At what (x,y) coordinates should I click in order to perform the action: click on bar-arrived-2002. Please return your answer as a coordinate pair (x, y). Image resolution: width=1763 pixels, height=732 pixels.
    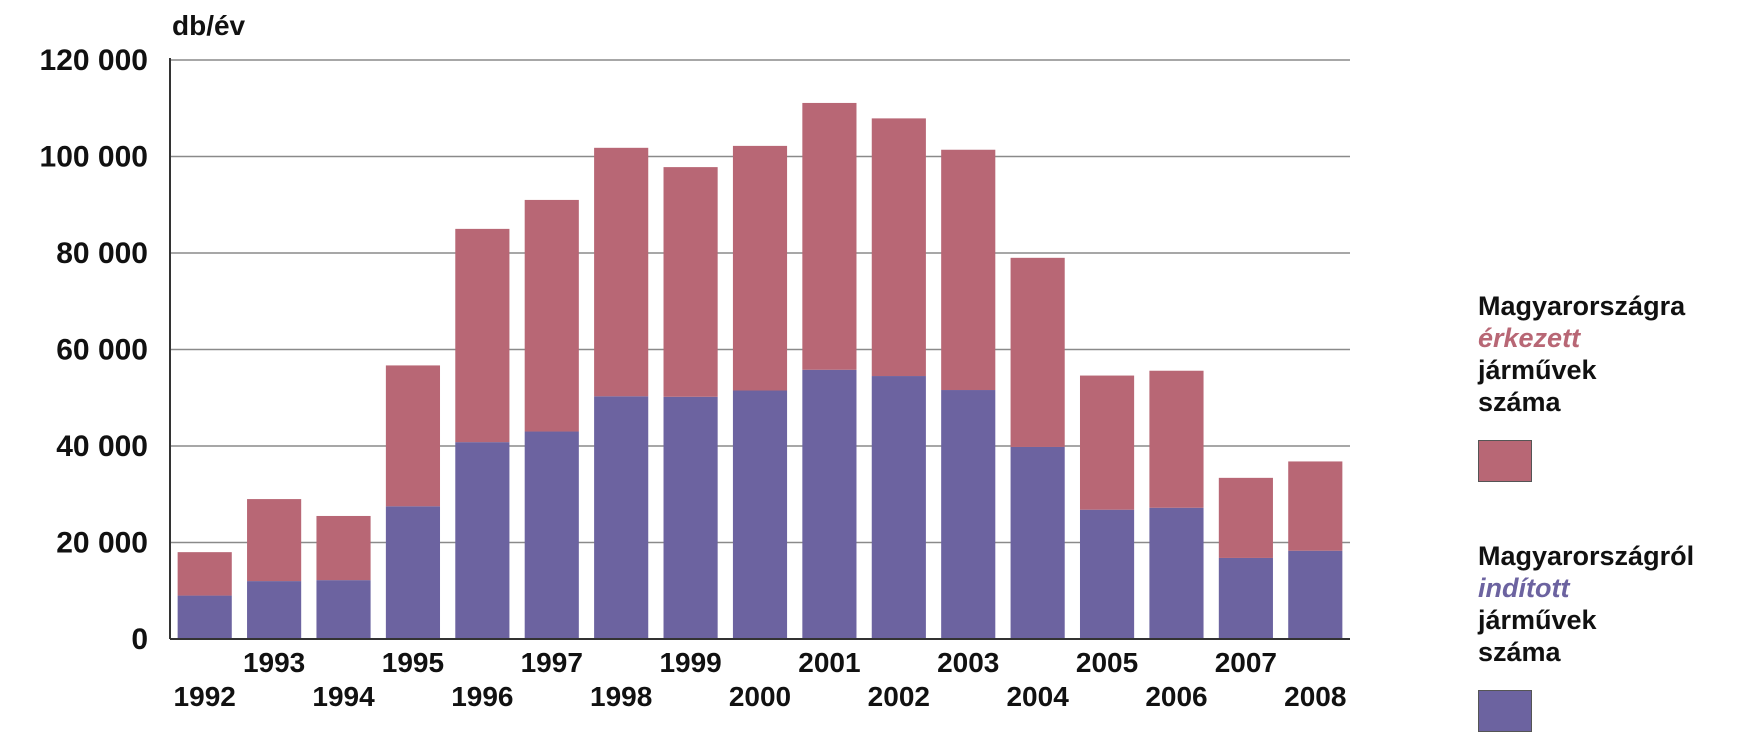
    Looking at the image, I should click on (898, 247).